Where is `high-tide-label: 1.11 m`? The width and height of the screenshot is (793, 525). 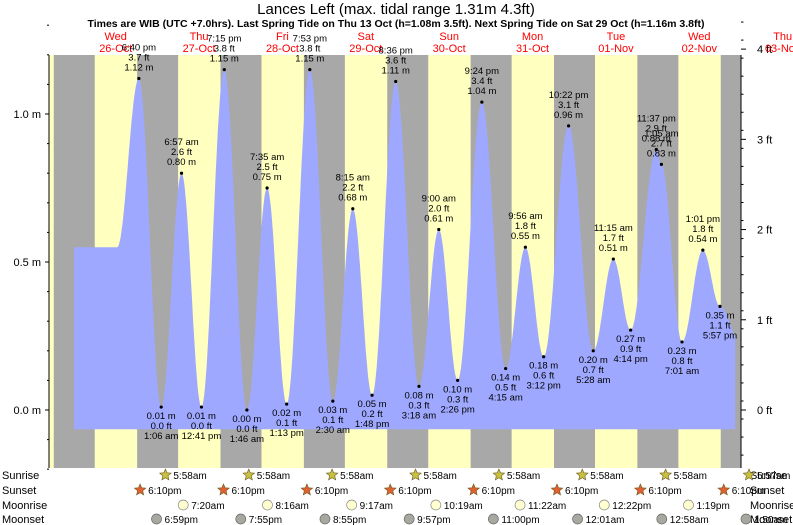
high-tide-label: 1.11 m is located at coordinates (396, 70).